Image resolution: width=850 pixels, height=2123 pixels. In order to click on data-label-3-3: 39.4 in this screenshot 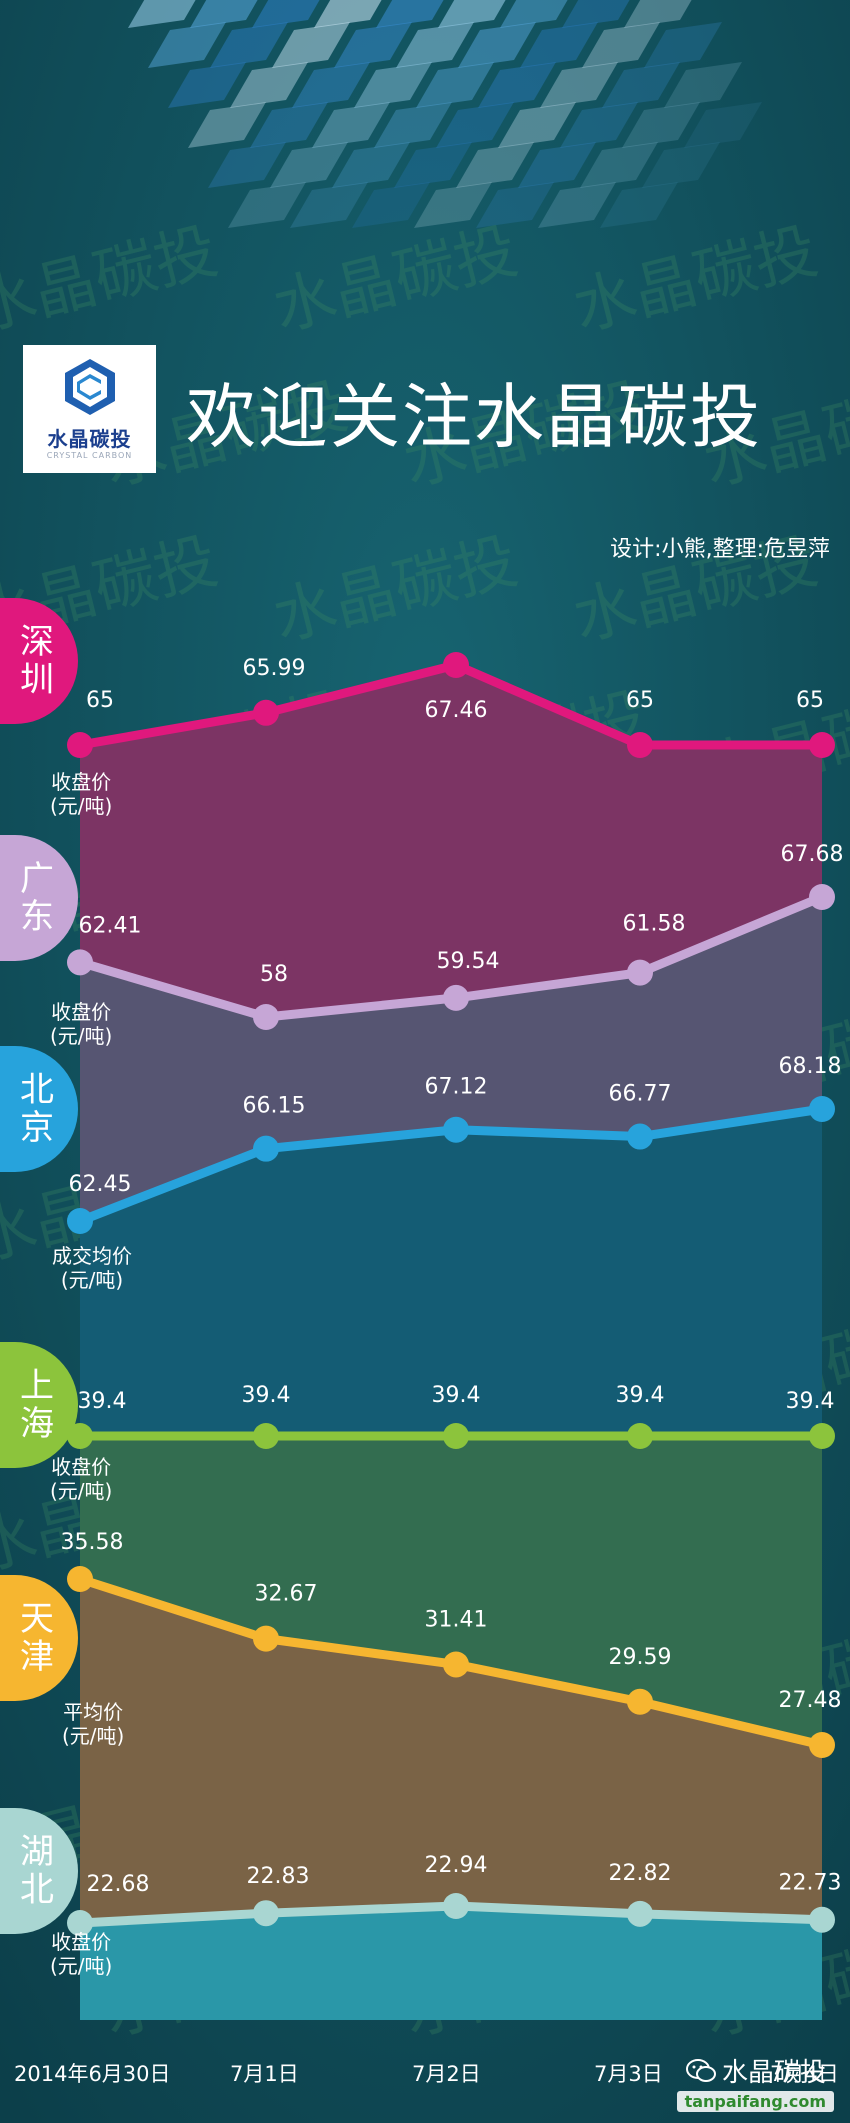, I will do `click(640, 1395)`.